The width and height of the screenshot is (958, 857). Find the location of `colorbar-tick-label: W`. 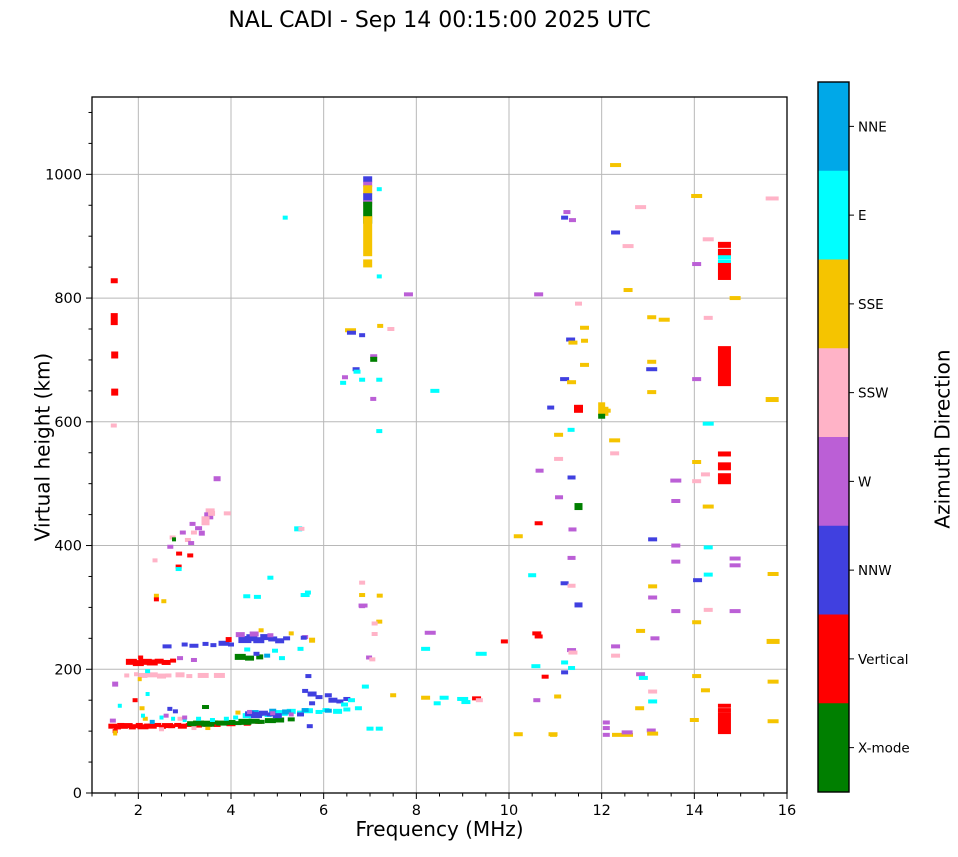

colorbar-tick-label: W is located at coordinates (864, 482).